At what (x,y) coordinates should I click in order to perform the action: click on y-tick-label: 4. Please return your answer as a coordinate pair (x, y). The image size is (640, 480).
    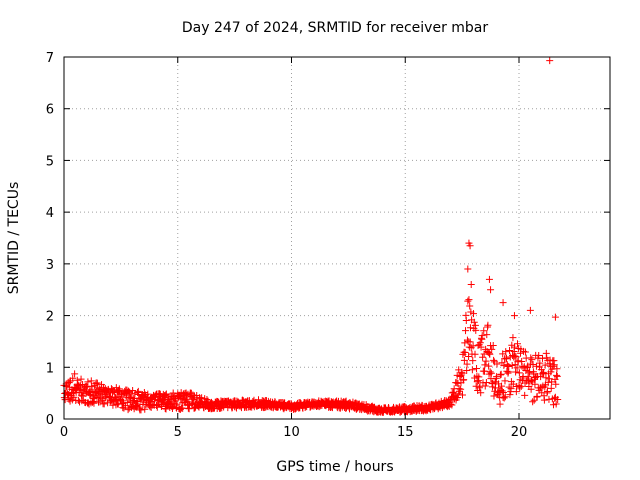
    Looking at the image, I should click on (50, 213).